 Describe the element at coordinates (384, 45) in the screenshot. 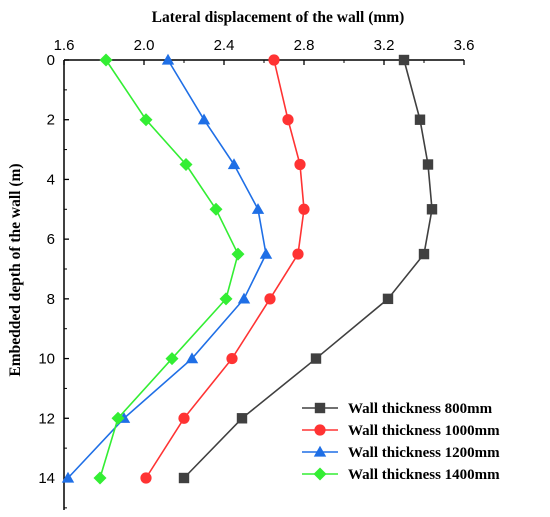

I see `x-tick-label: 3.2` at that location.